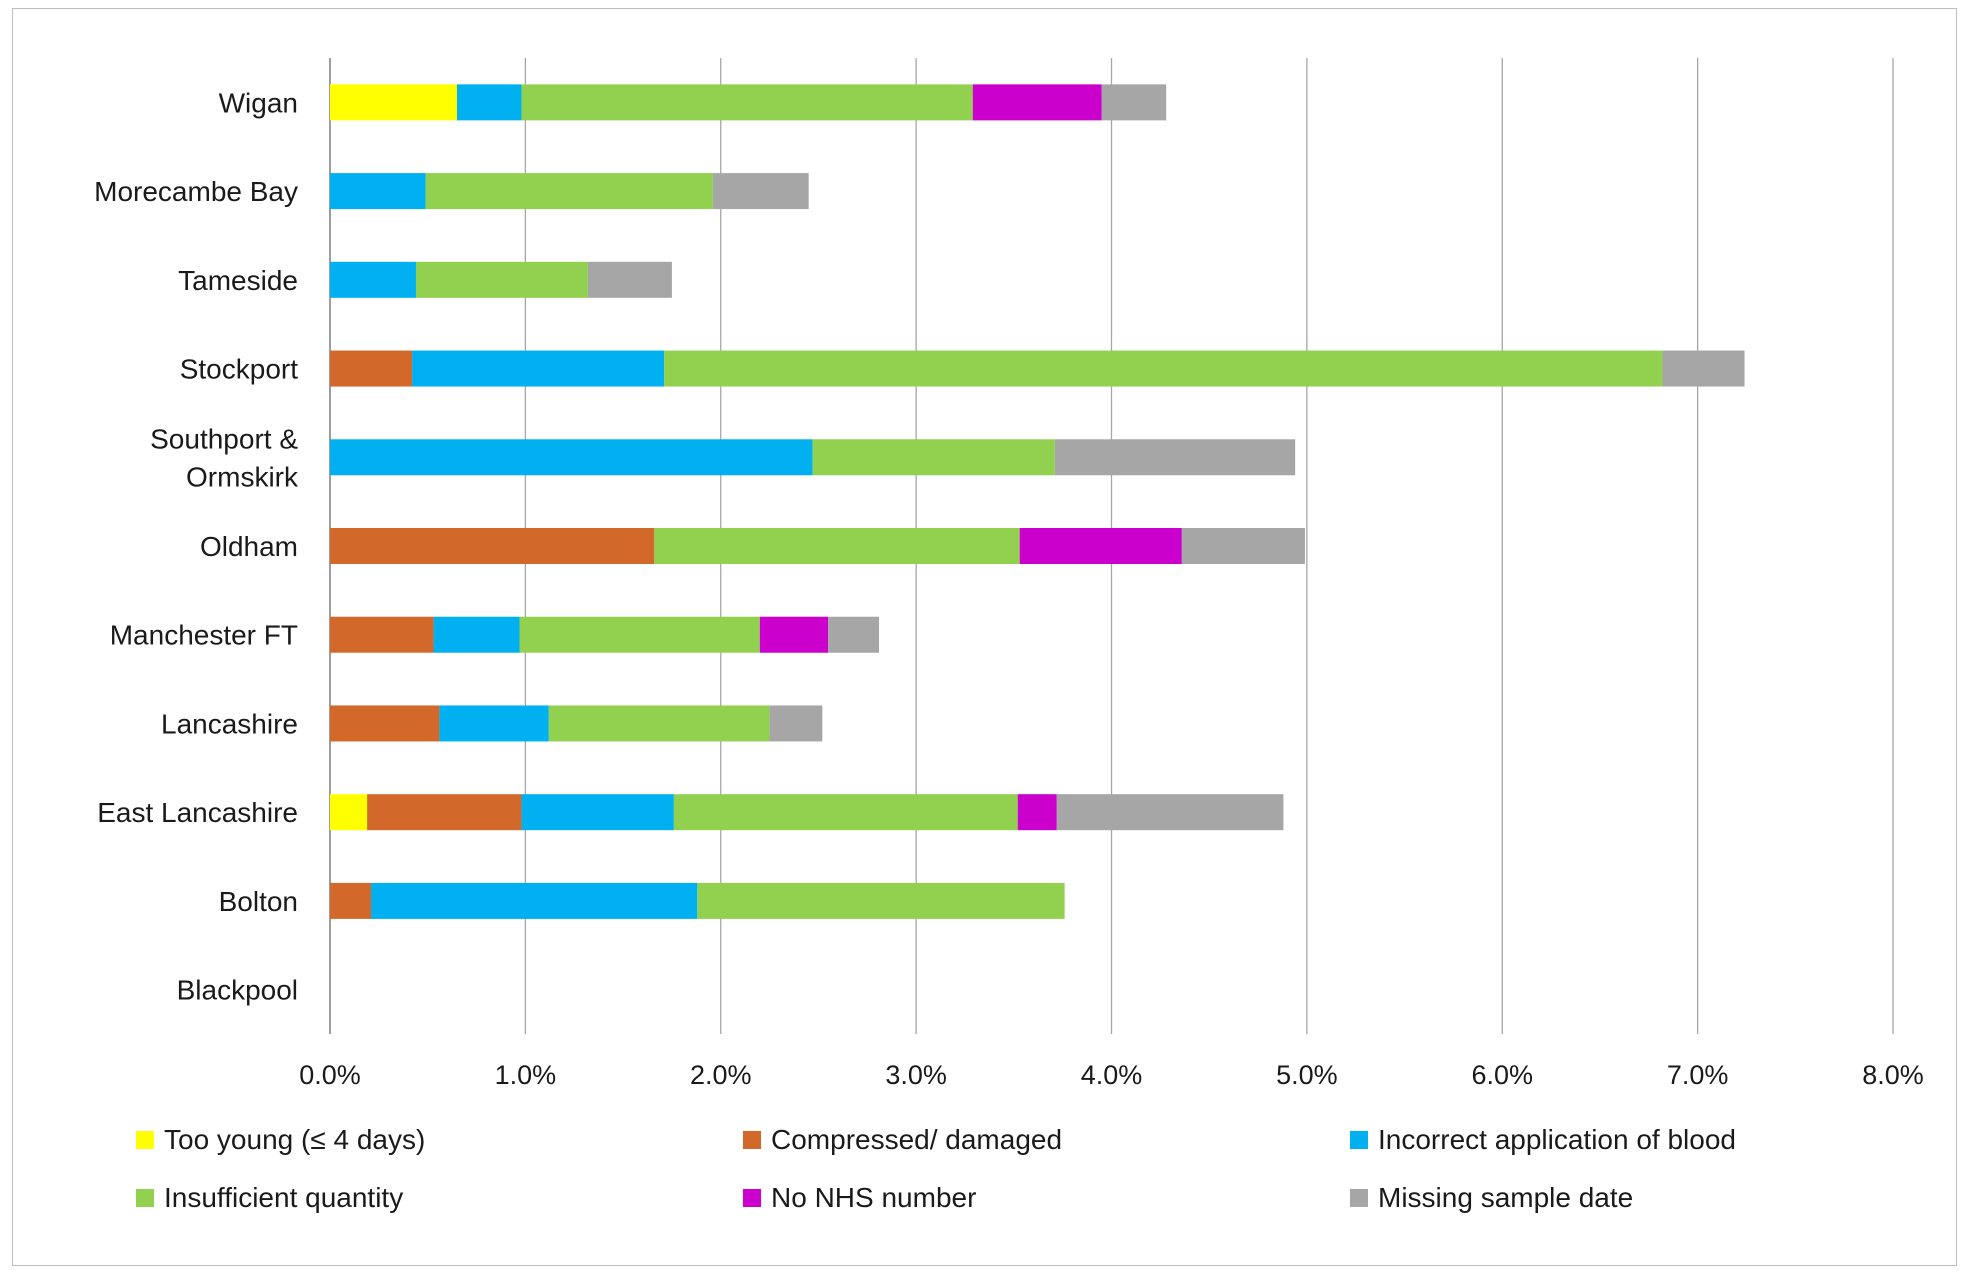 The image size is (1967, 1274). Describe the element at coordinates (249, 546) in the screenshot. I see `category-label: Oldham` at that location.